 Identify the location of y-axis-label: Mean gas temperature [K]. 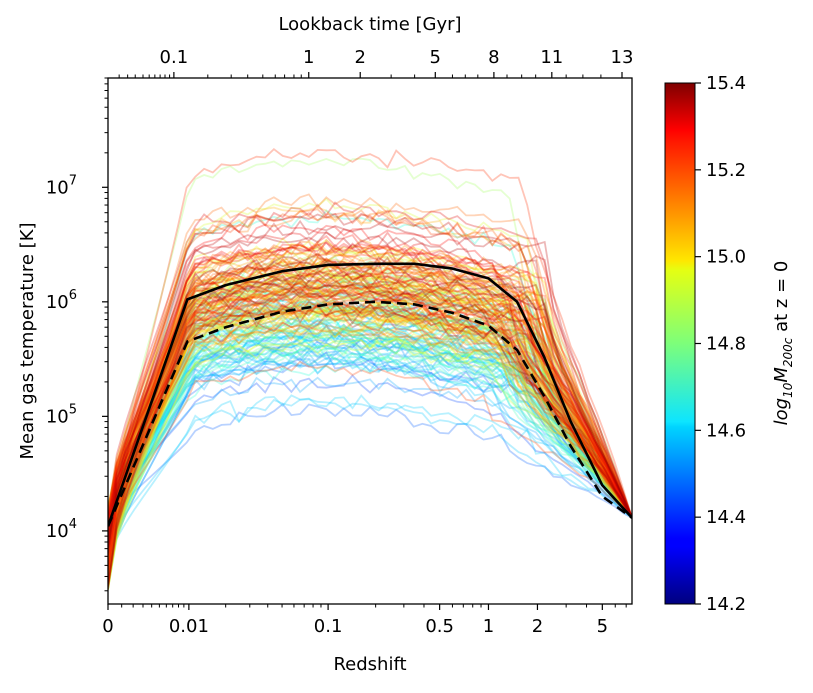
(27, 340).